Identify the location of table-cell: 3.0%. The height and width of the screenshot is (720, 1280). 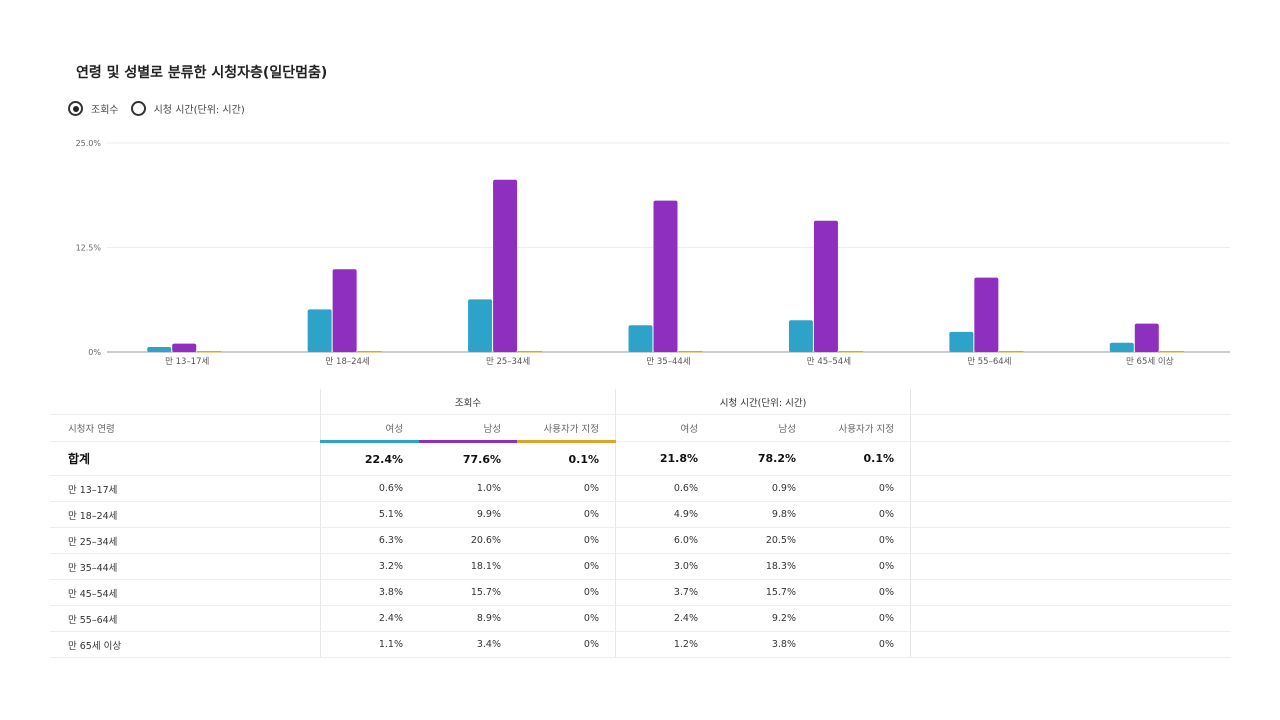
(664, 566).